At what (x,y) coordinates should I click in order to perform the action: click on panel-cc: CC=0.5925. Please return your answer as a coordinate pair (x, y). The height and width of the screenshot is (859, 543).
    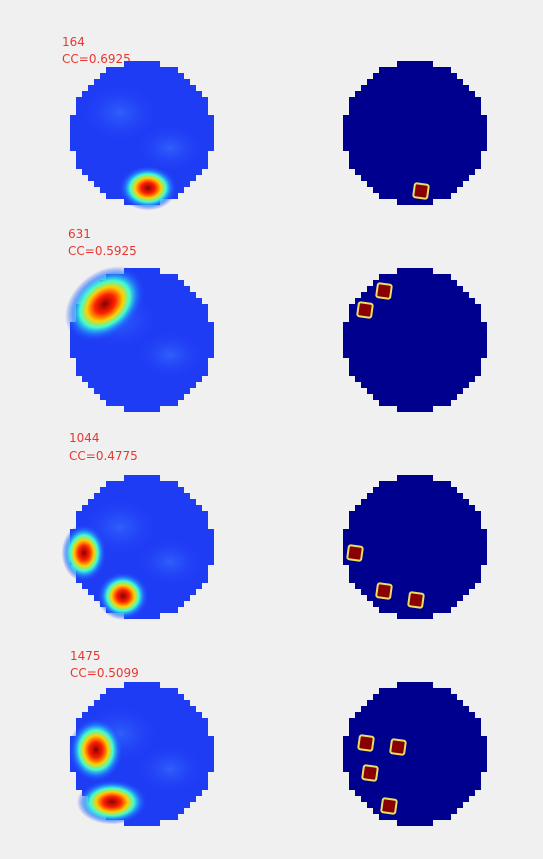
    Looking at the image, I should click on (102, 251).